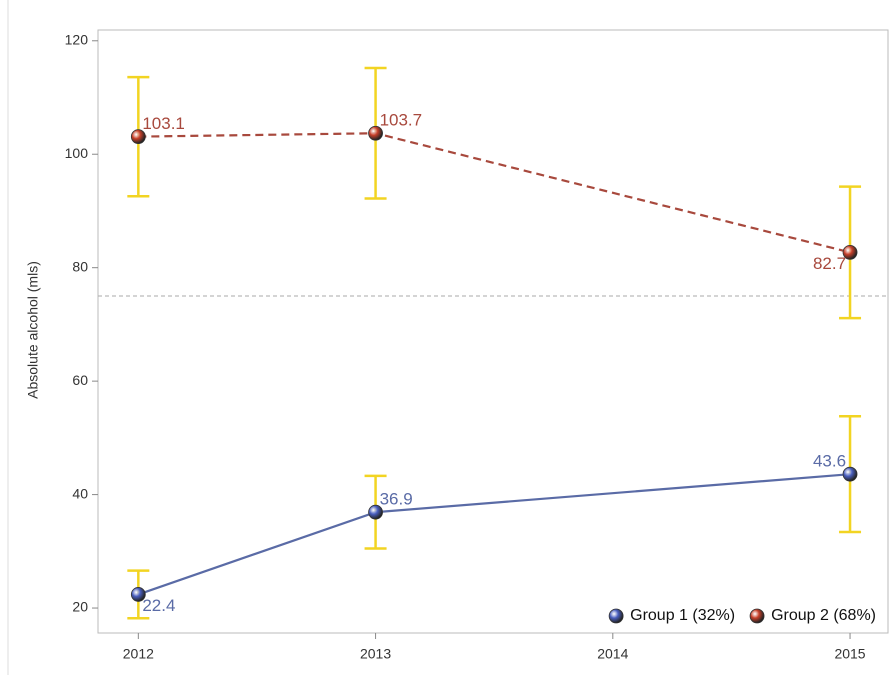  Describe the element at coordinates (163, 123) in the screenshot. I see `data-label: 103.1` at that location.